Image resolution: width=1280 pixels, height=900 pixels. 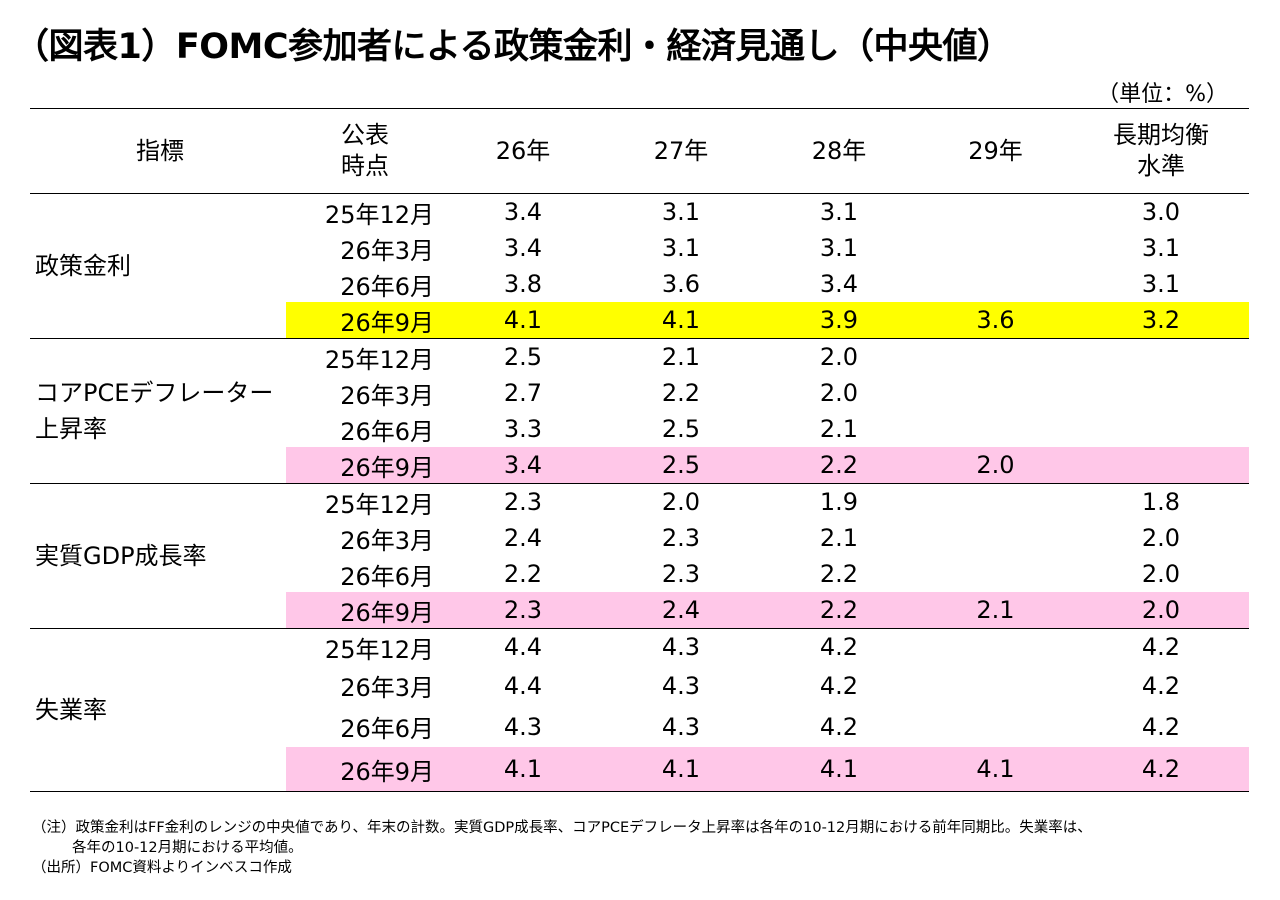 What do you see at coordinates (523, 685) in the screenshot?
I see `value-2026: 4.4` at bounding box center [523, 685].